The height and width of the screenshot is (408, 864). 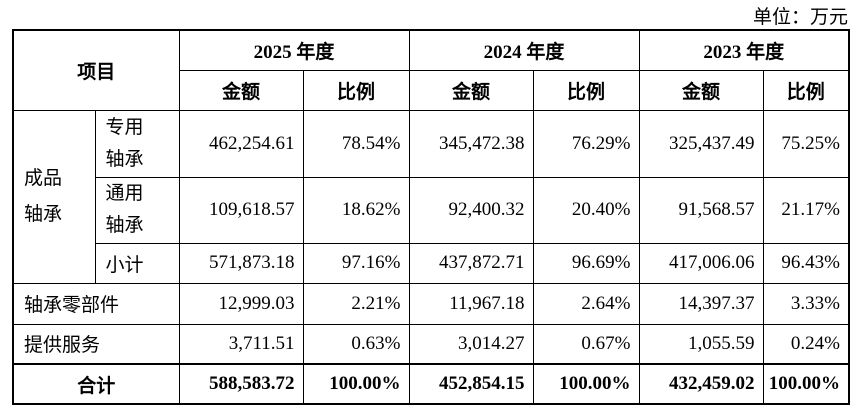 What do you see at coordinates (586, 210) in the screenshot?
I see `cell-ratio: 20.40%` at bounding box center [586, 210].